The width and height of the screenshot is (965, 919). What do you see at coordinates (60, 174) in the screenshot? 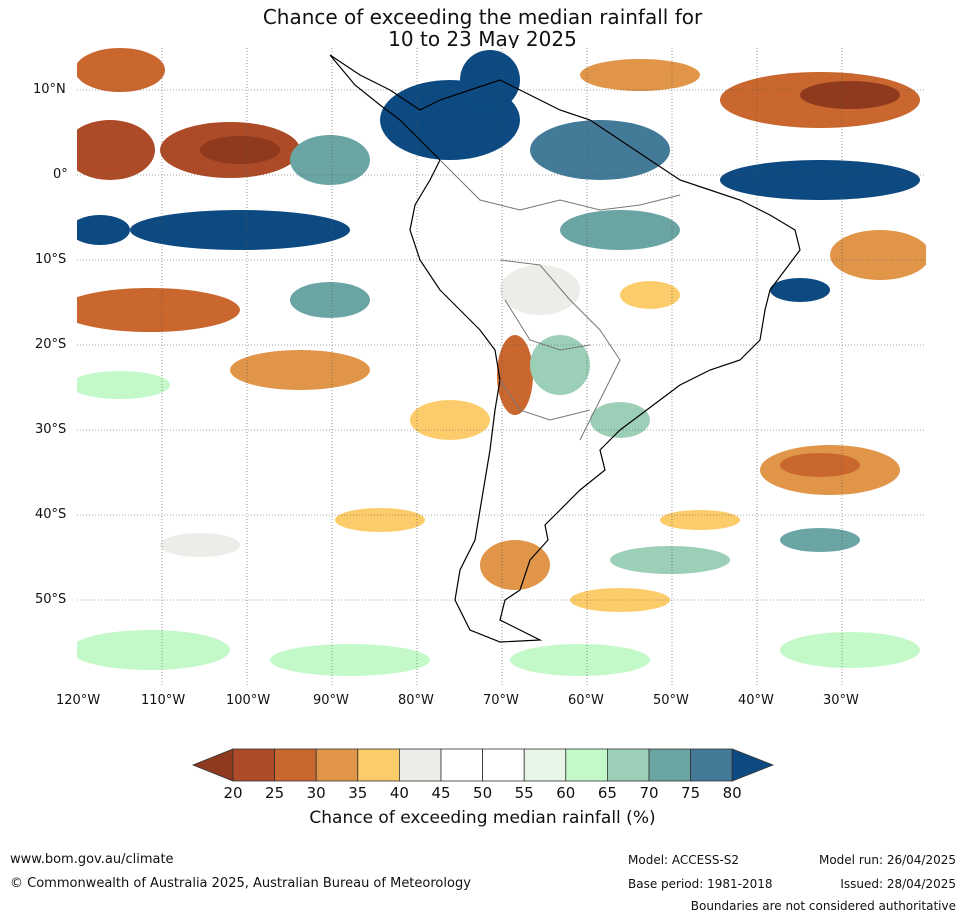
I see `lat-label: 0°` at bounding box center [60, 174].